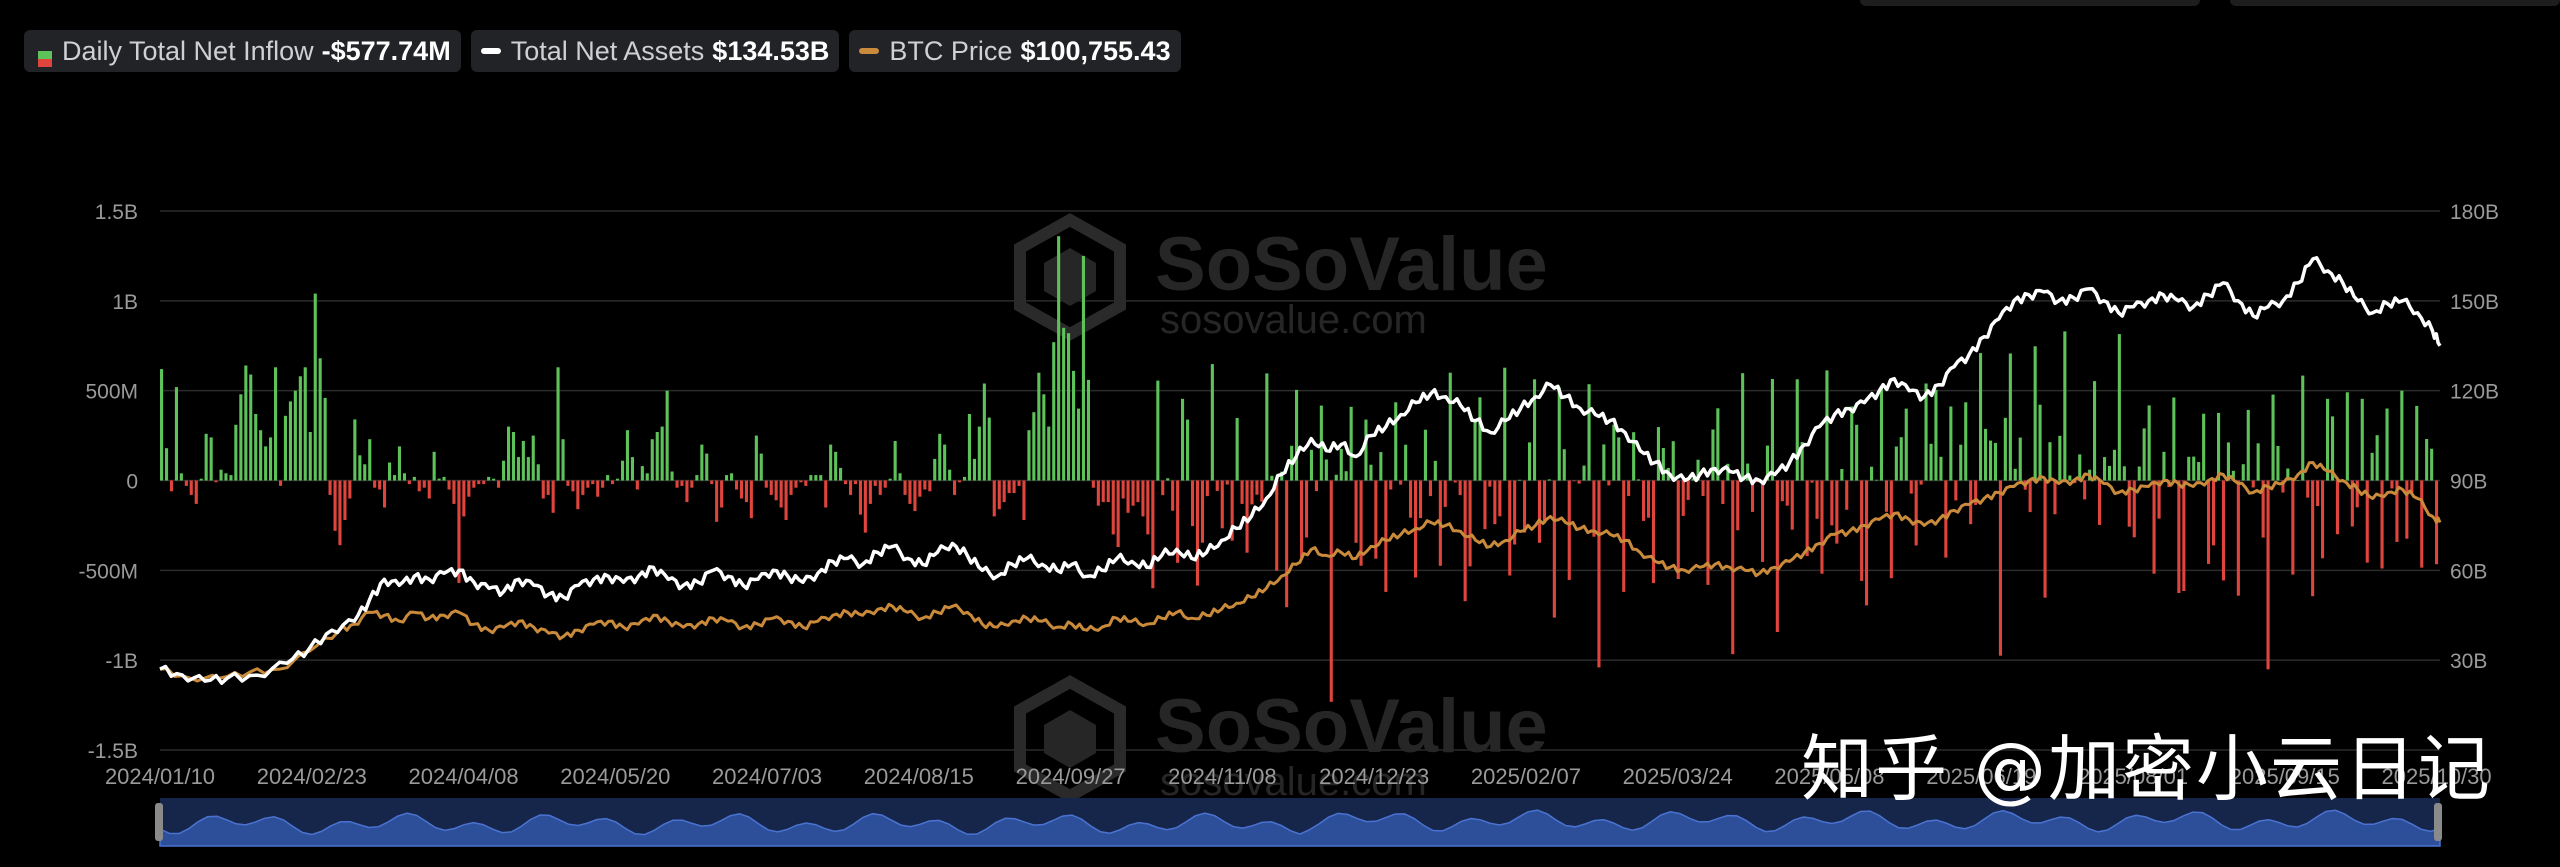 Image resolution: width=2560 pixels, height=867 pixels. I want to click on x-tick-label: 2024/09/27, so click(1071, 776).